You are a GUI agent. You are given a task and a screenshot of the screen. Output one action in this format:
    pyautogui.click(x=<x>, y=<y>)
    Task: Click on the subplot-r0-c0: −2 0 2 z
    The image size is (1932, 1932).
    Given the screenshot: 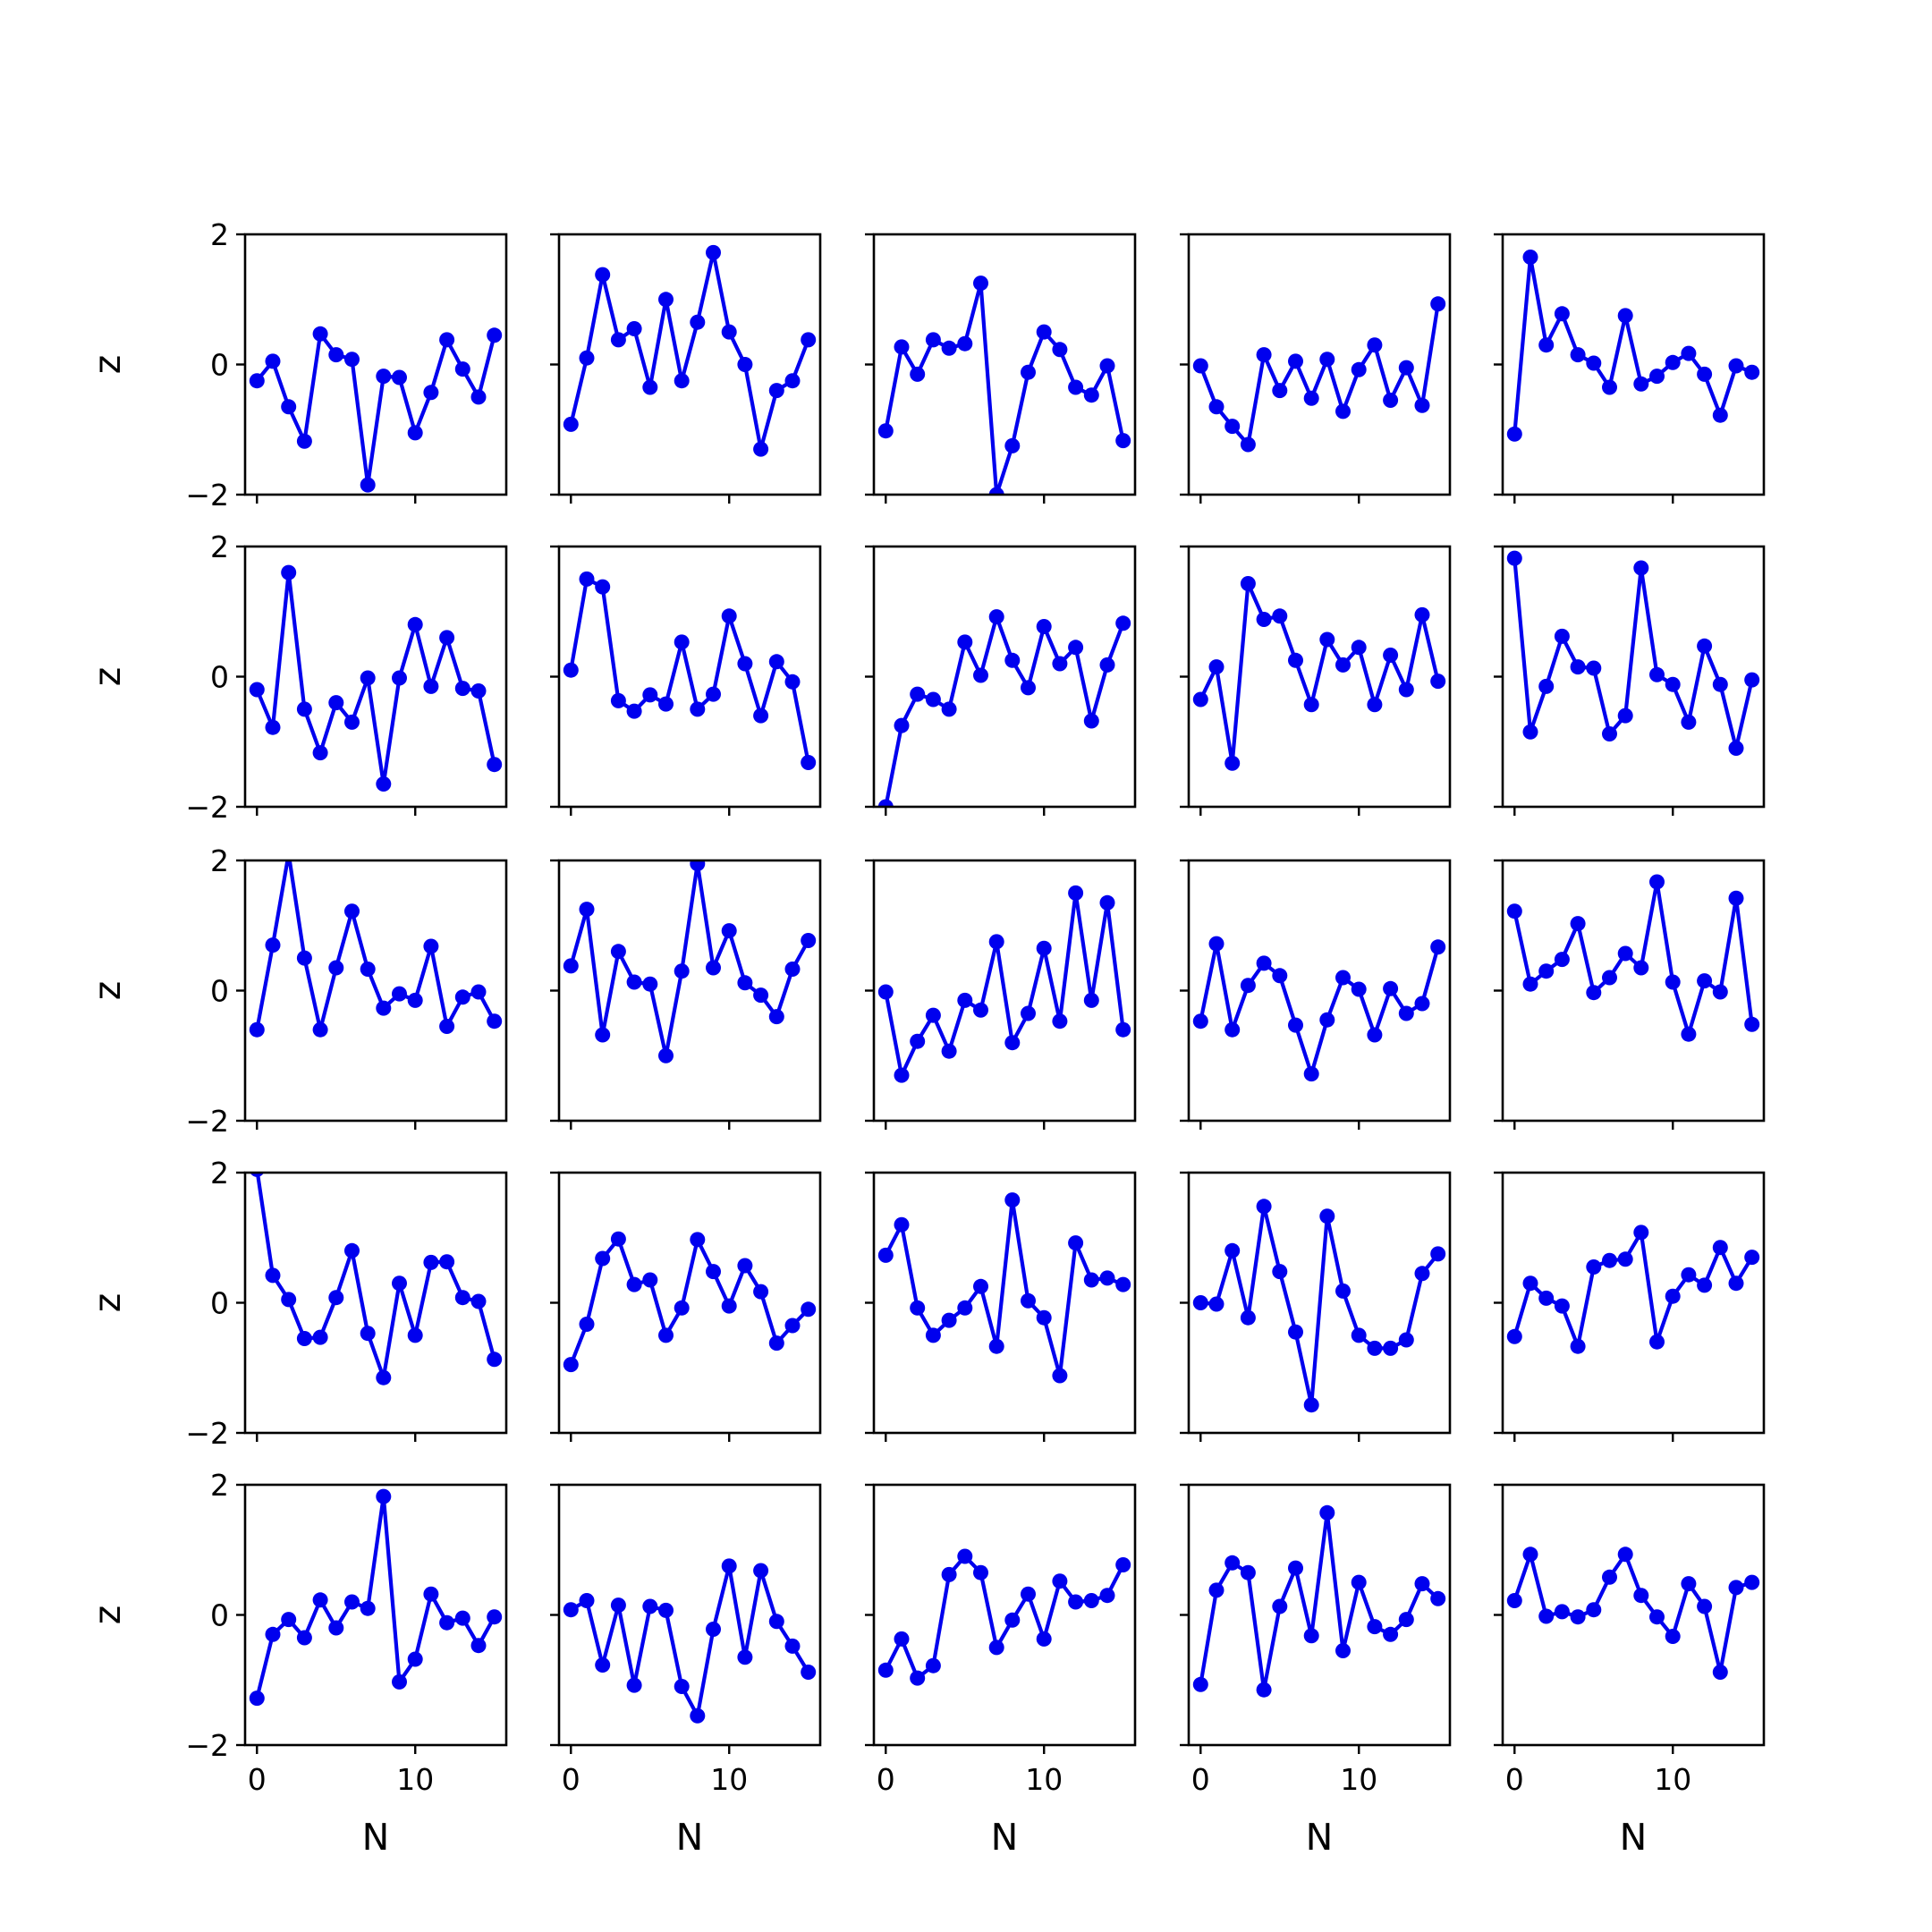 What is the action you would take?
    pyautogui.click(x=297, y=365)
    